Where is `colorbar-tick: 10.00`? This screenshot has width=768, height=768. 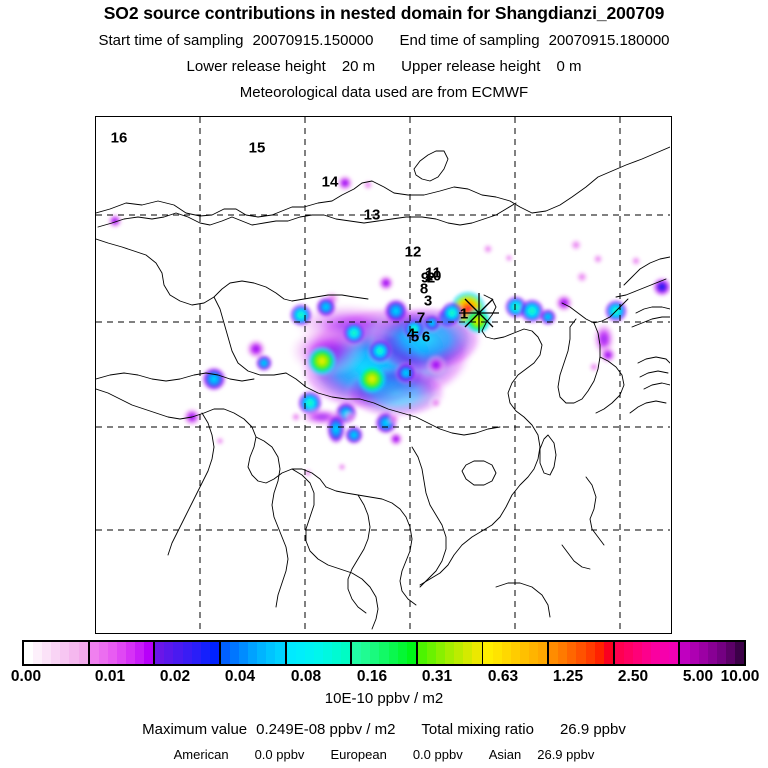
colorbar-tick: 10.00 is located at coordinates (740, 676).